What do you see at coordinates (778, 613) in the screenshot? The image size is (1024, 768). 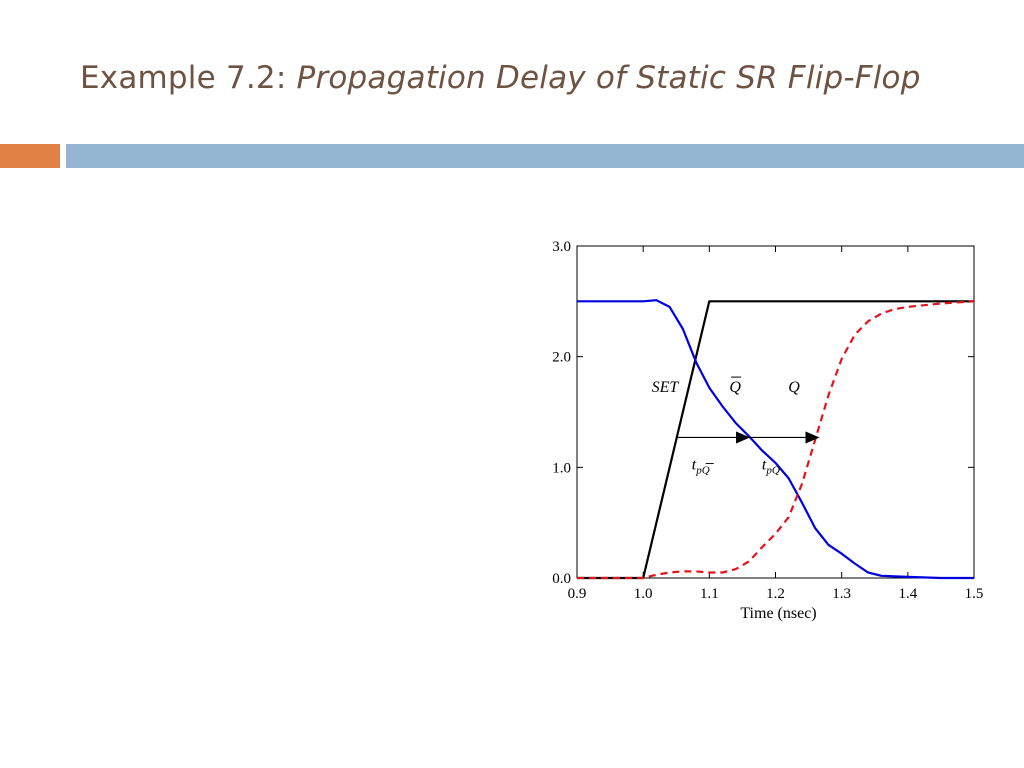 I see `x-axis-title: Time (nsec)` at bounding box center [778, 613].